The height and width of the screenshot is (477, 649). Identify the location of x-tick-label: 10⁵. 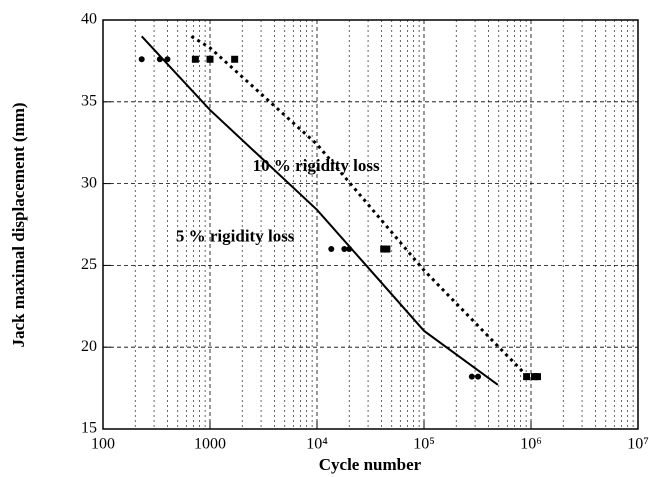
(424, 444).